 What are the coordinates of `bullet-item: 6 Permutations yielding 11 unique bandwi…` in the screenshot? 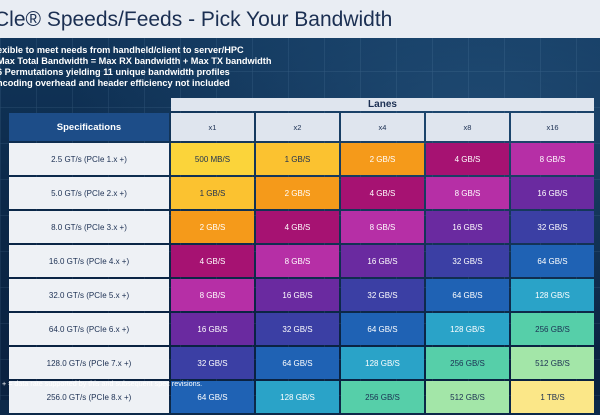 It's located at (115, 72).